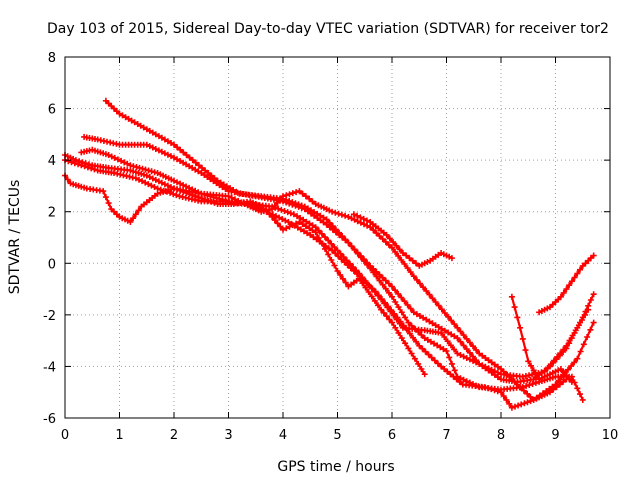  Describe the element at coordinates (337, 435) in the screenshot. I see `x-tick-label: 5` at that location.